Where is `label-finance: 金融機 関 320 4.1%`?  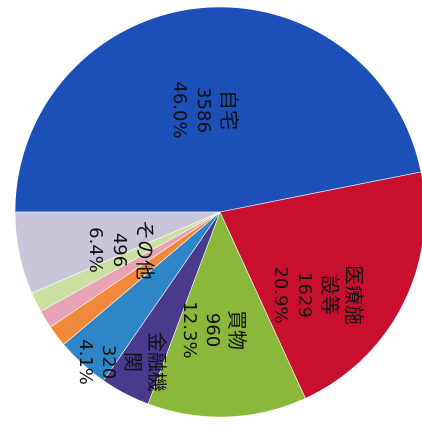
label-finance: 金融機 関 320 4.1% is located at coordinates (122, 362).